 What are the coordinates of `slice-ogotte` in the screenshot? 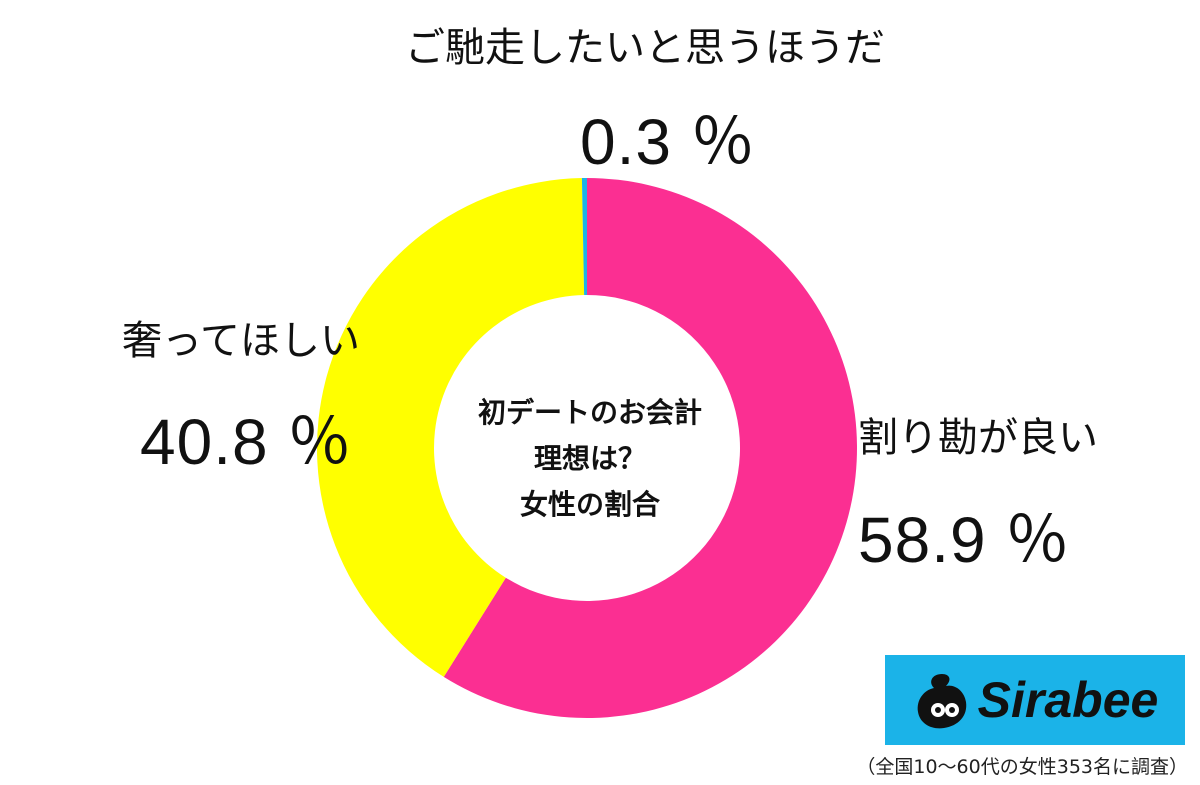 It's located at (450, 427).